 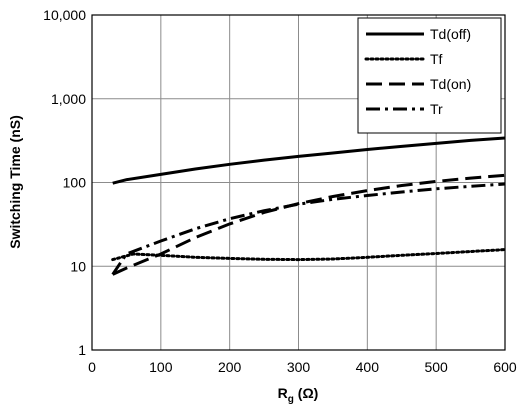 What do you see at coordinates (230, 367) in the screenshot?
I see `x-tick-label: 200` at bounding box center [230, 367].